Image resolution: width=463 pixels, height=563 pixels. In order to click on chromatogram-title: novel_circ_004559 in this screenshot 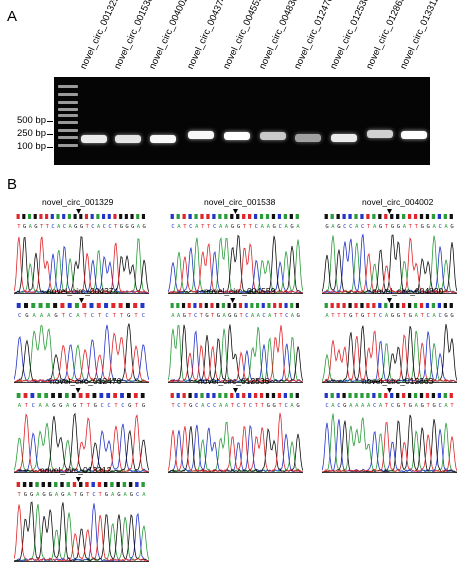, I will do `click(240, 291)`.